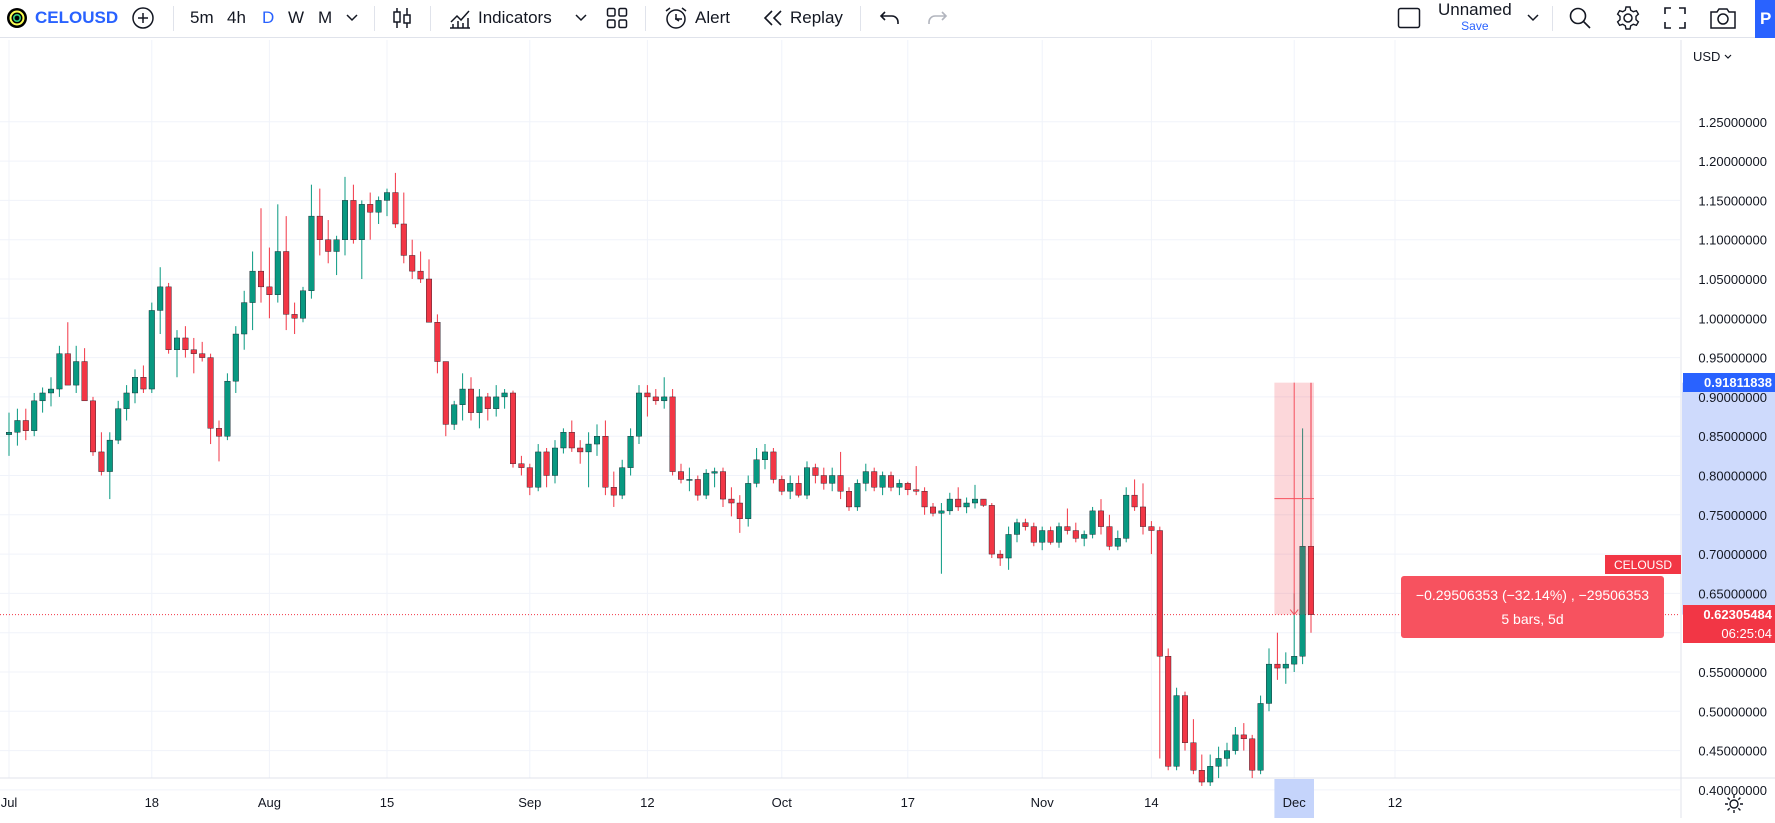 This screenshot has height=823, width=1775. Describe the element at coordinates (77, 17) in the screenshot. I see `symbol-label: CELOUSD` at that location.